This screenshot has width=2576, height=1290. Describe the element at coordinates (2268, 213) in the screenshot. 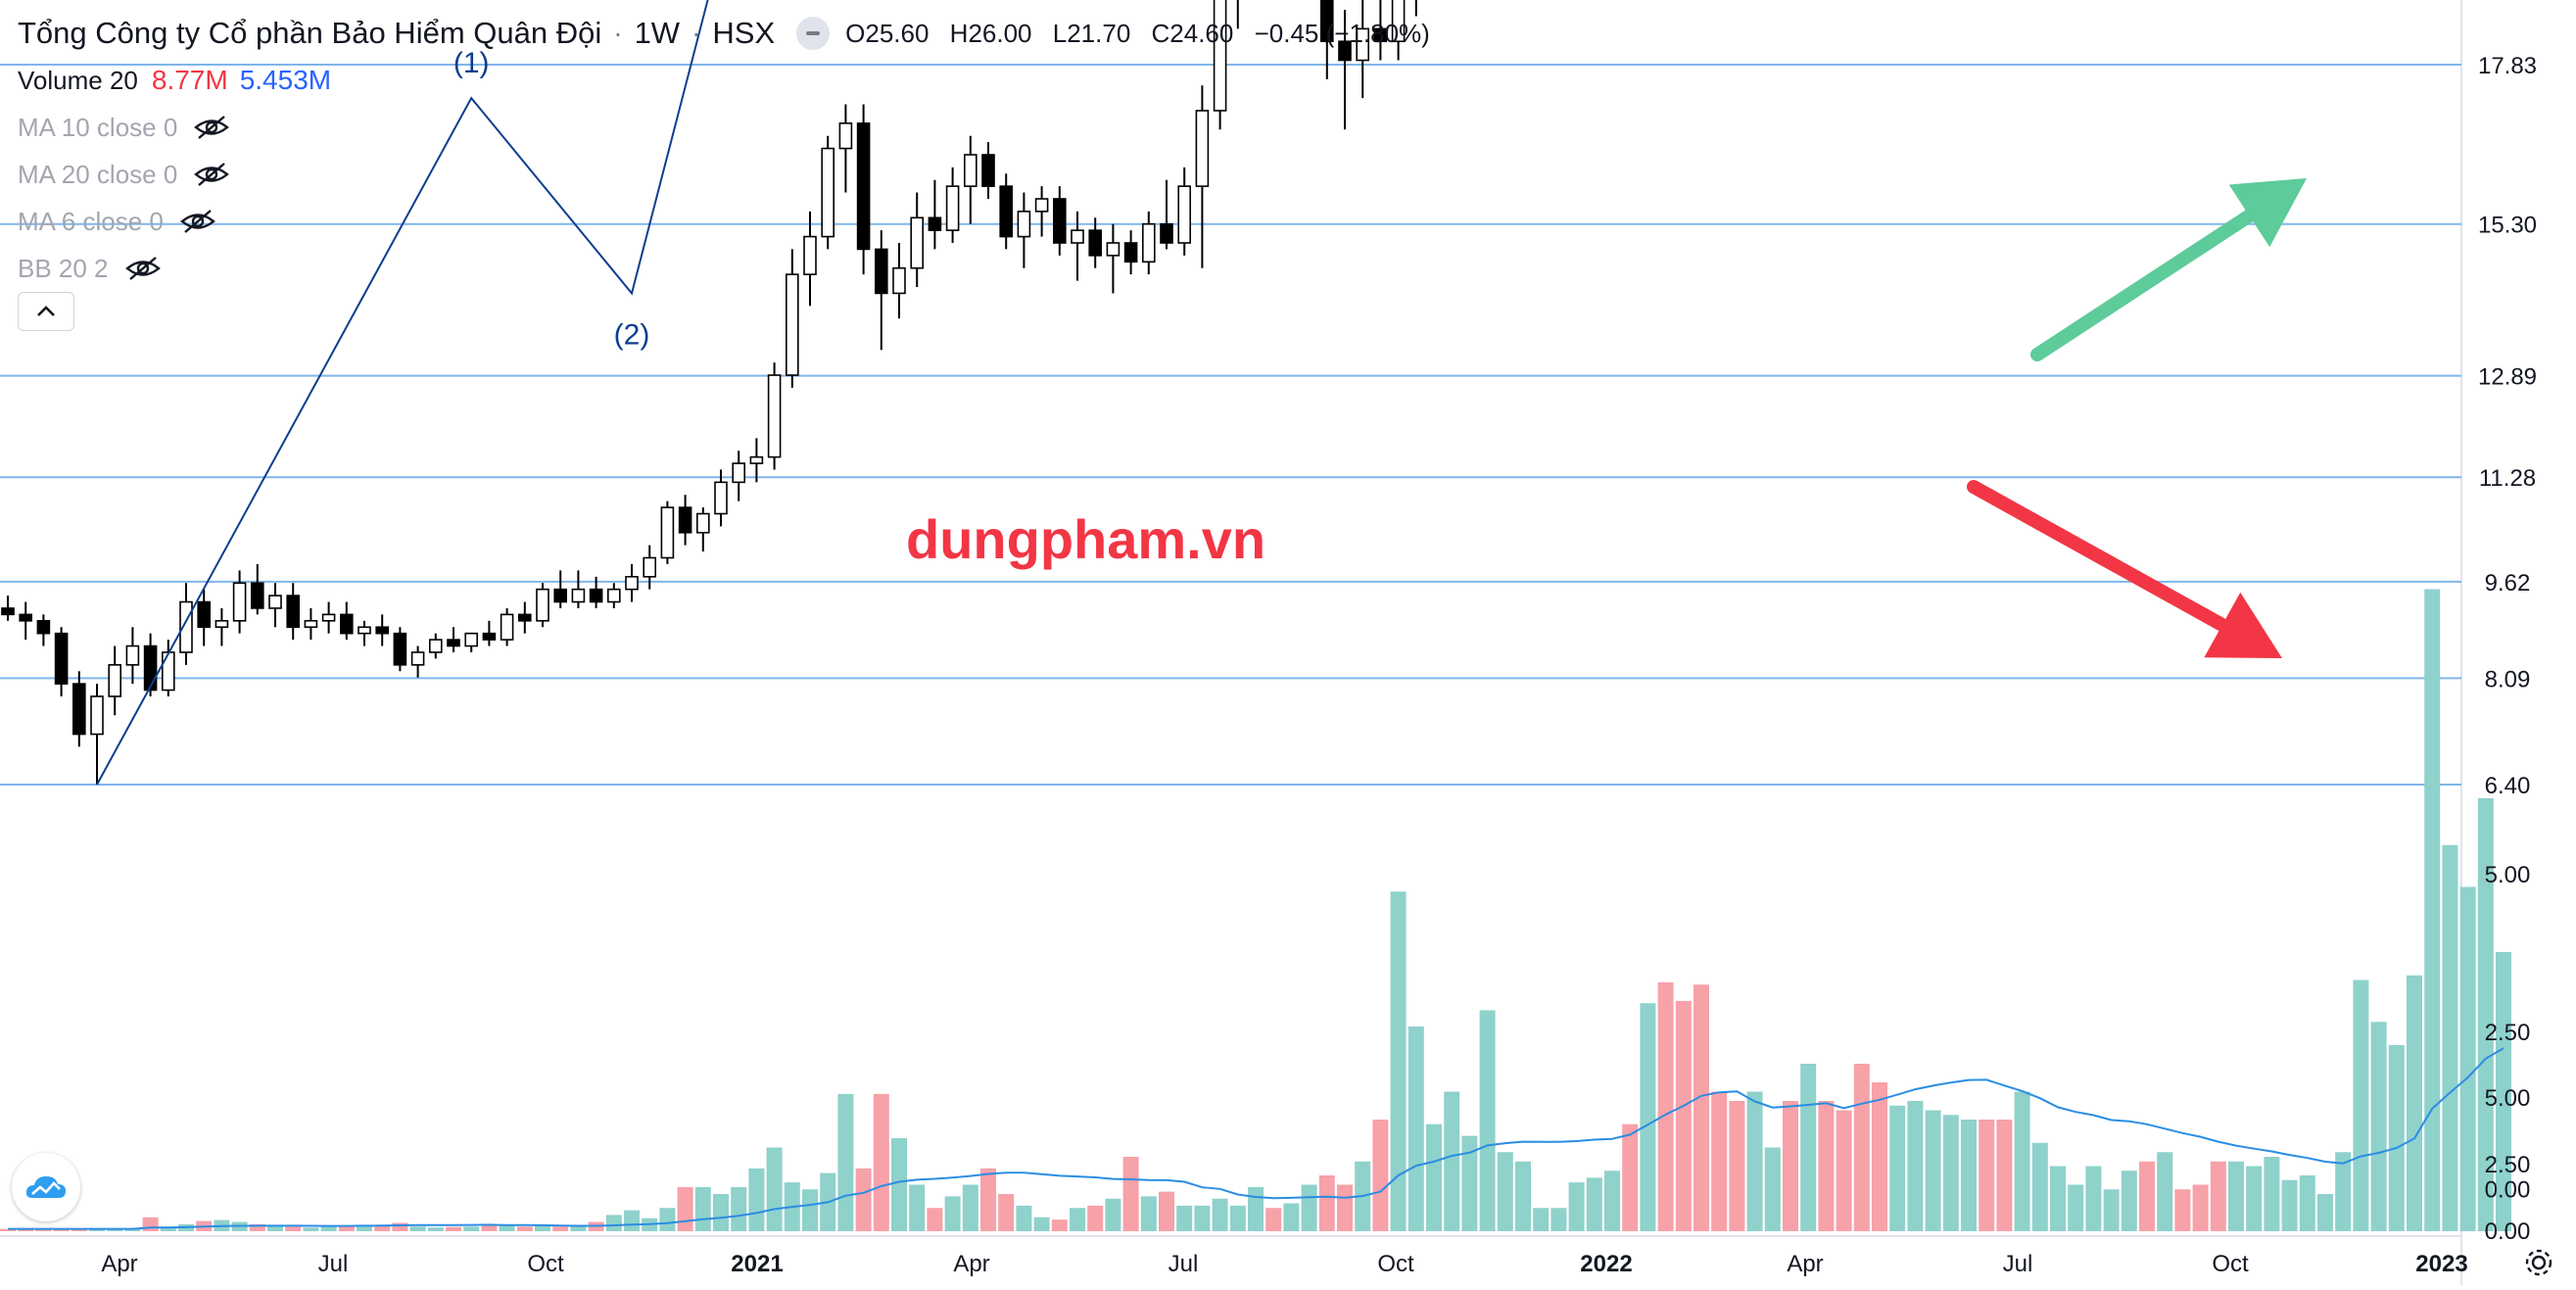

I see `arrow-head` at that location.